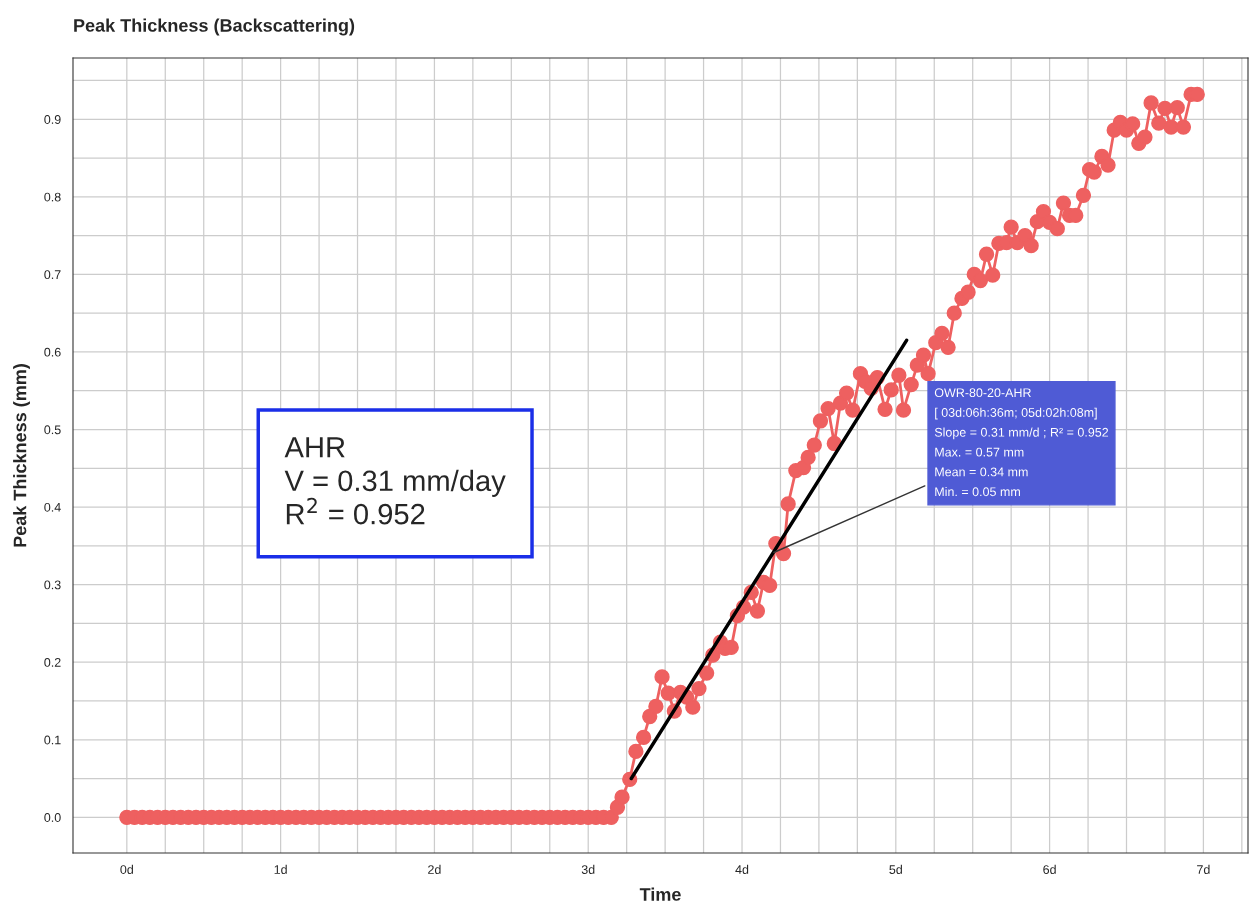 The width and height of the screenshot is (1250, 914). What do you see at coordinates (1049, 869) in the screenshot?
I see `x-tick-label: 6d` at bounding box center [1049, 869].